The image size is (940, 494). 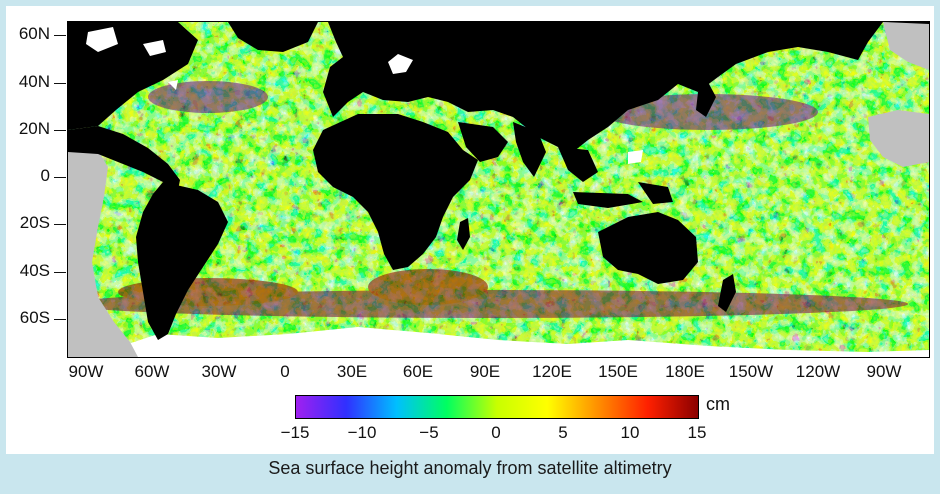 What do you see at coordinates (751, 371) in the screenshot?
I see `lon-label-150w: 150W` at bounding box center [751, 371].